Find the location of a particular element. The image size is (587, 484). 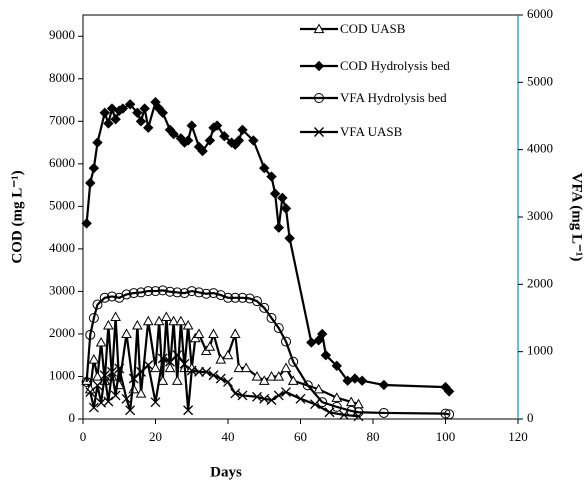

y-tick-label: 1000 is located at coordinates (62, 374).